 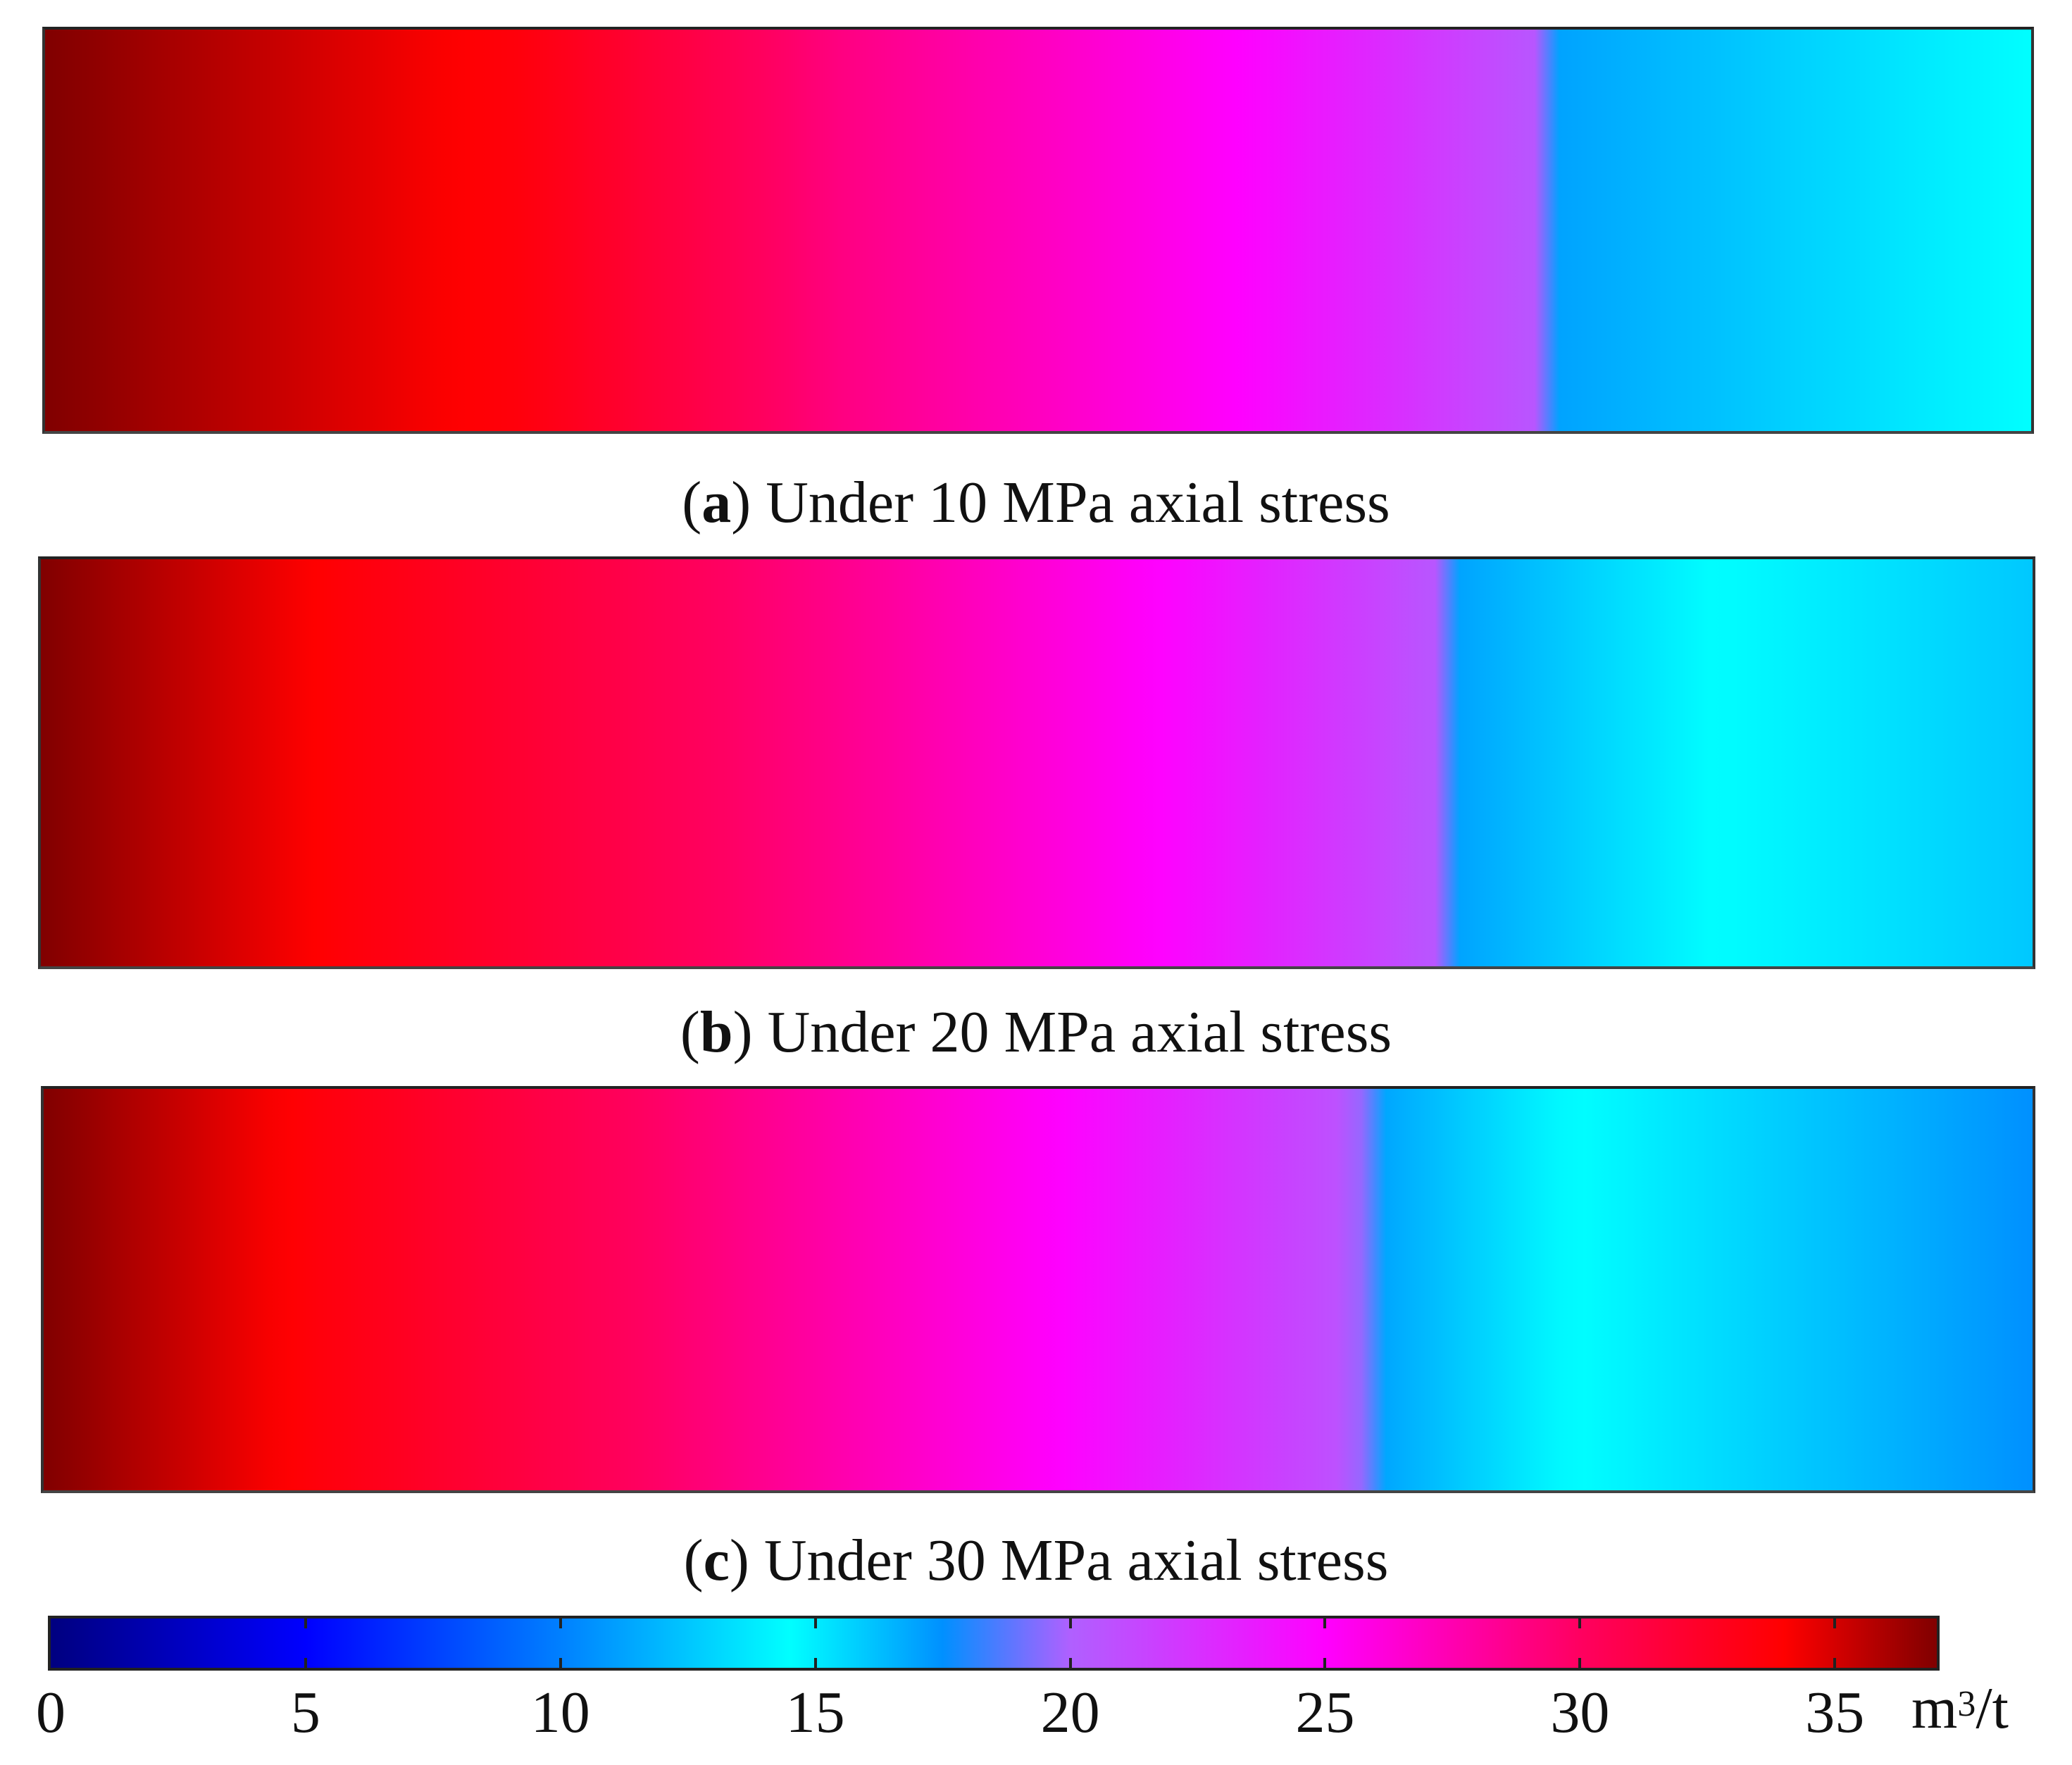 I want to click on colorbar-tick-label: 20, so click(x=1070, y=1712).